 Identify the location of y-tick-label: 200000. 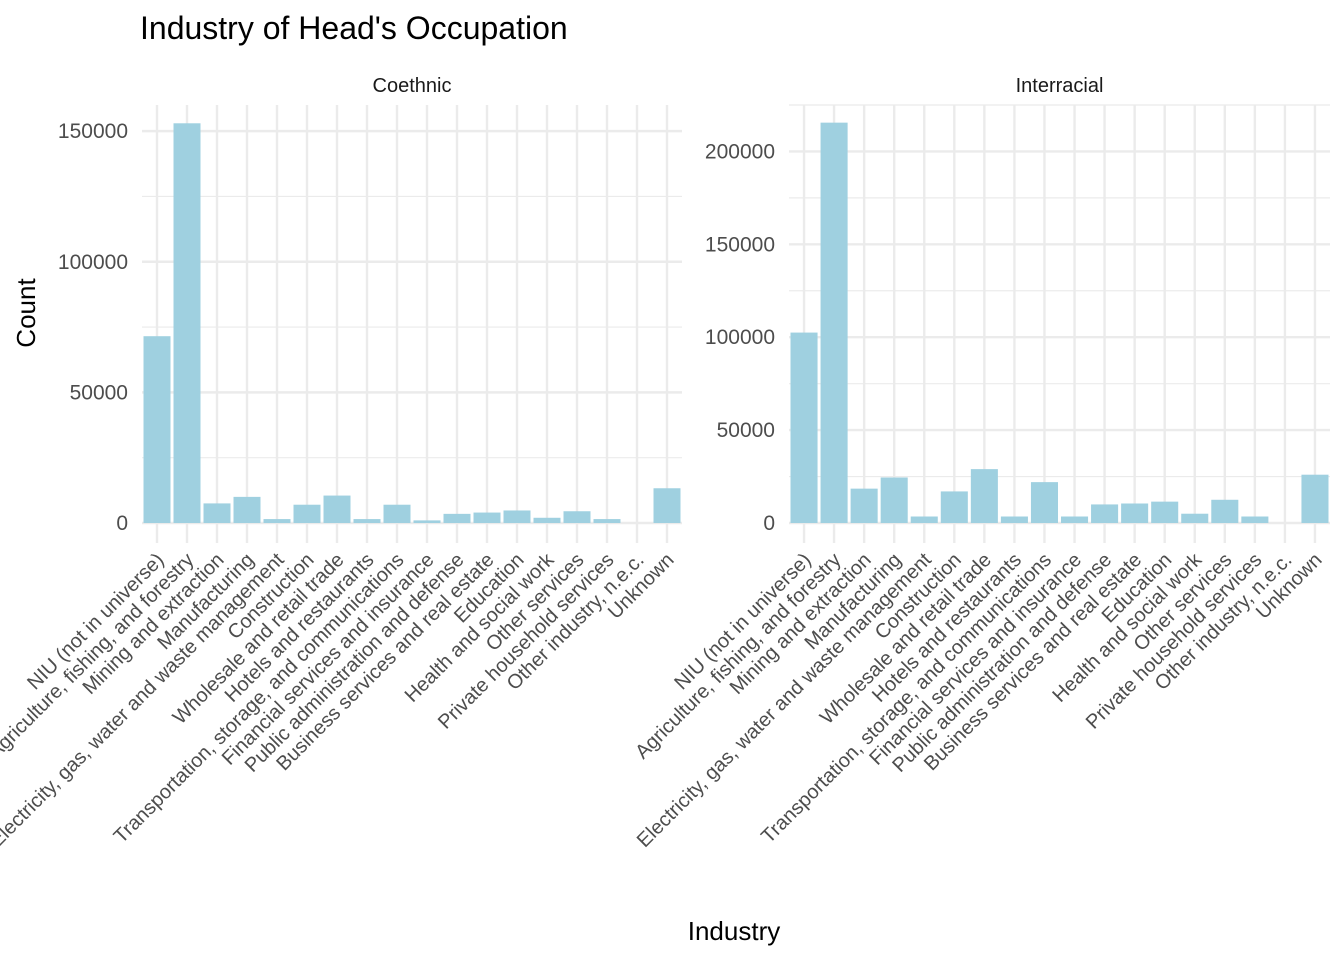
(740, 151).